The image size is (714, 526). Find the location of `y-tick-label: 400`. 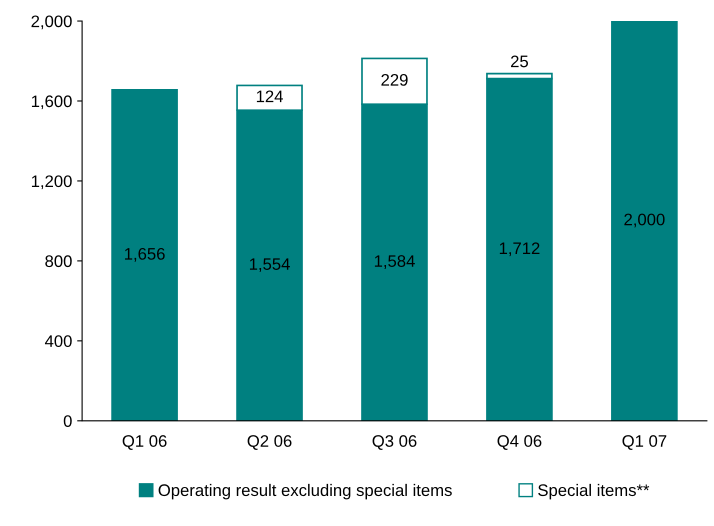

y-tick-label: 400 is located at coordinates (58, 341).